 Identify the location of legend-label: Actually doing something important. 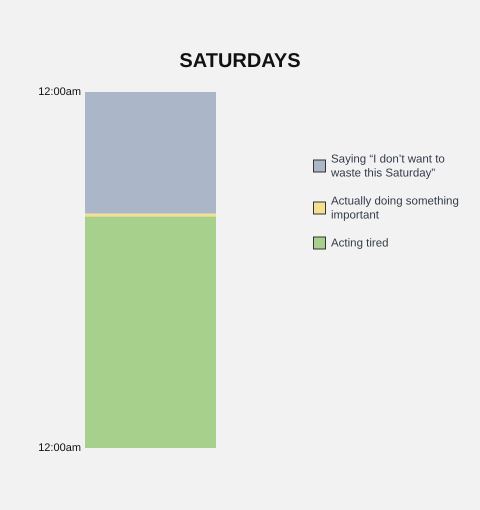
(395, 209).